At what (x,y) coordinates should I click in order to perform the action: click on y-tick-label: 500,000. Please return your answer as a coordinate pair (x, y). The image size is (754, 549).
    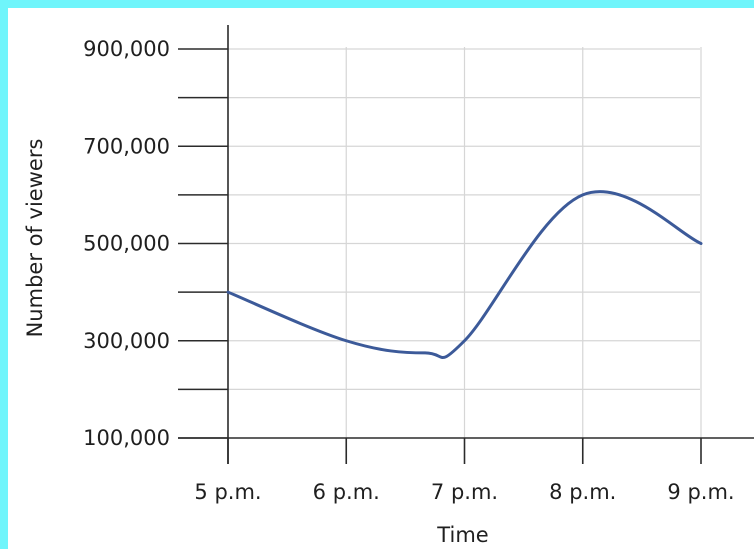
    Looking at the image, I should click on (126, 244).